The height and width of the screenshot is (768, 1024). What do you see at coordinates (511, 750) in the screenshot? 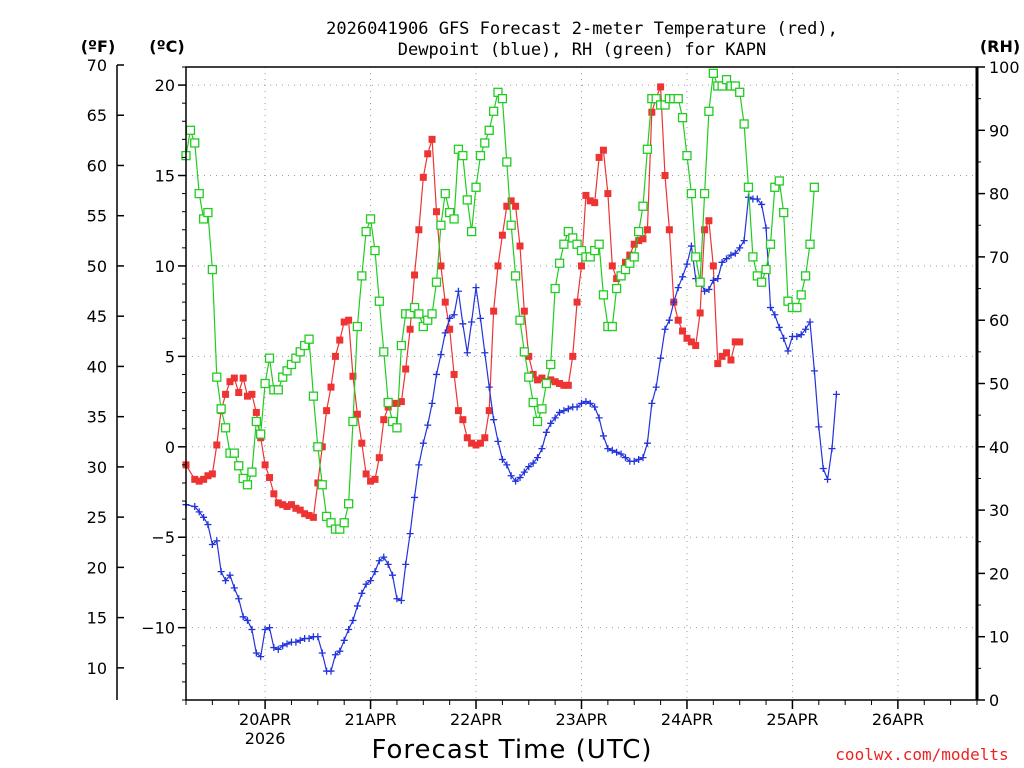
I see `x-axis-label: Forecast Time (UTC)` at bounding box center [511, 750].